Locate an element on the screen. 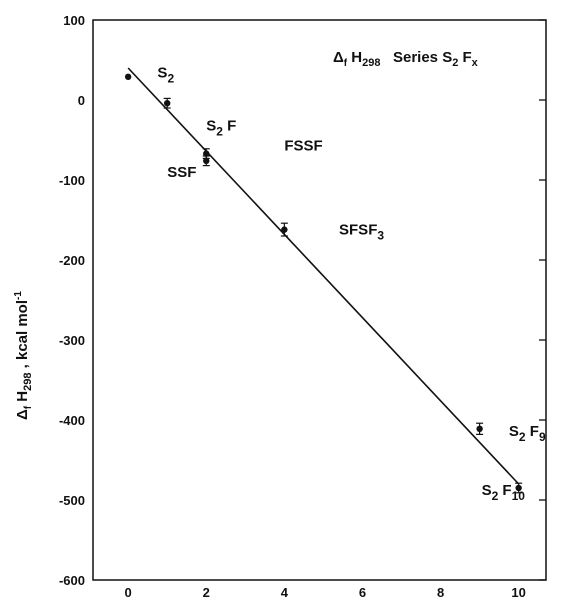 The height and width of the screenshot is (598, 561). point-label: S2 F is located at coordinates (221, 127).